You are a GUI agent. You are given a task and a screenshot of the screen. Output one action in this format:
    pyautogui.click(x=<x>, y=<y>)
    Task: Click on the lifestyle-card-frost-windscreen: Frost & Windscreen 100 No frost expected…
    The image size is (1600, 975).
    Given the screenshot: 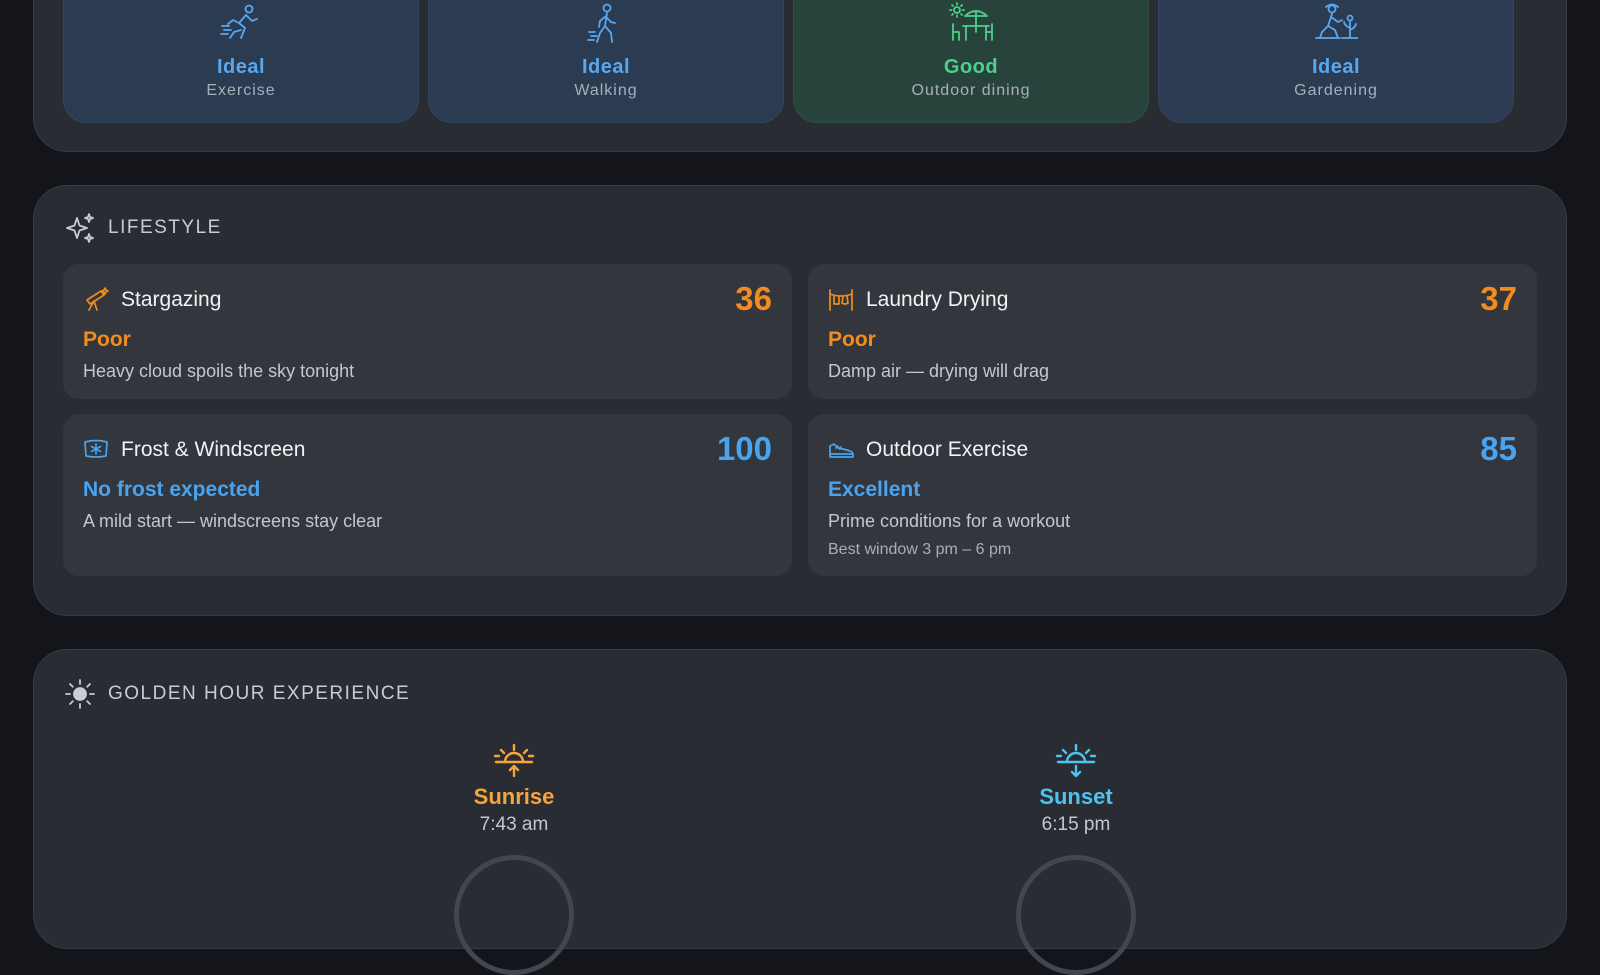 What is the action you would take?
    pyautogui.click(x=427, y=495)
    